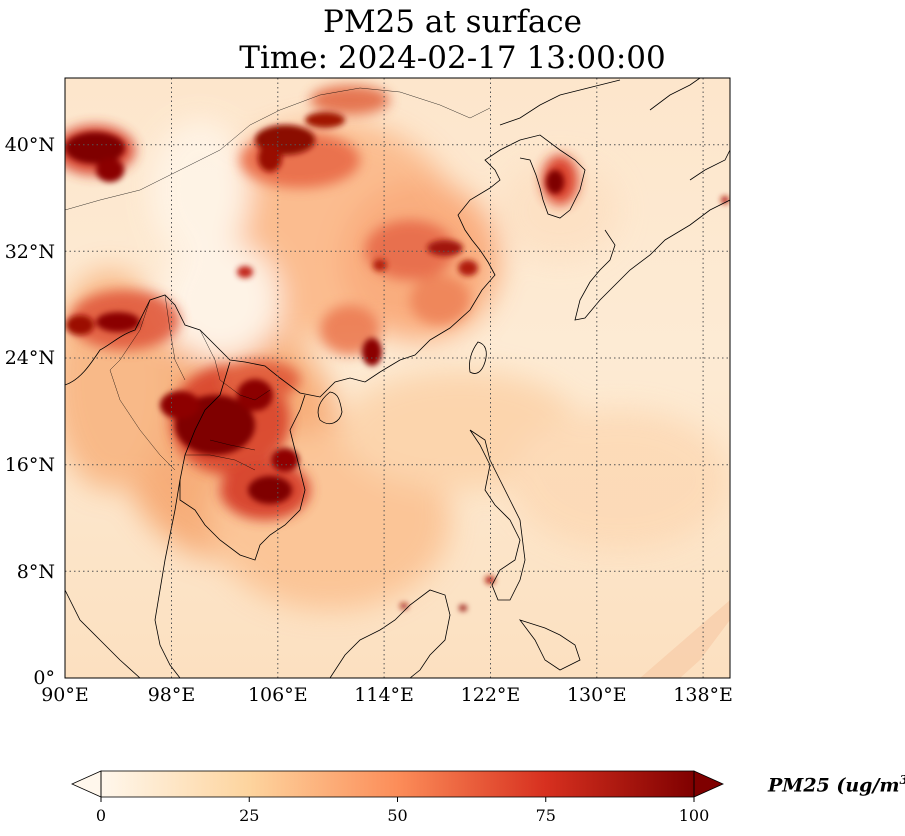 This screenshot has width=905, height=836. Describe the element at coordinates (30, 252) in the screenshot. I see `lat-tick-label: 32°N` at that location.